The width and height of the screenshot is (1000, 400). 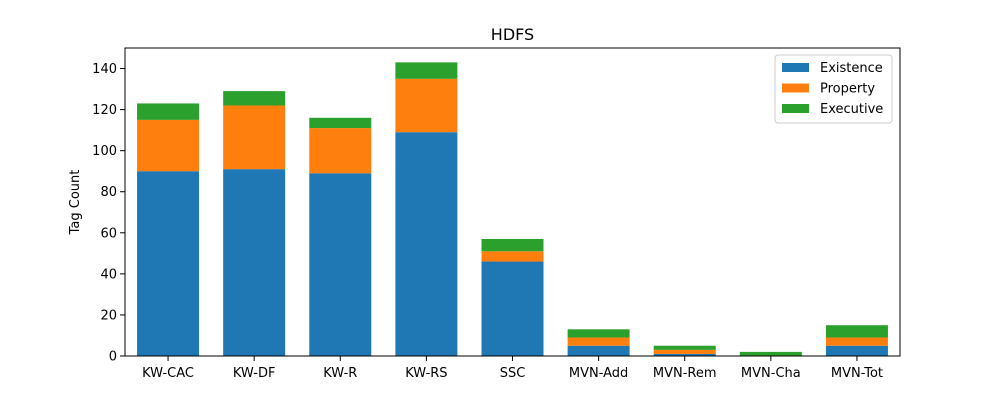 I want to click on bar-existence-mvn-rem, so click(x=684, y=354).